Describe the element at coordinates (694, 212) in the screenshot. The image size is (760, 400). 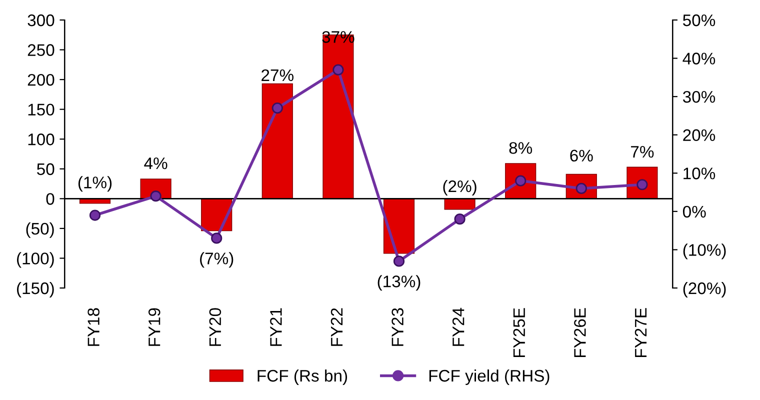
I see `y2-tick-label: 0%` at that location.